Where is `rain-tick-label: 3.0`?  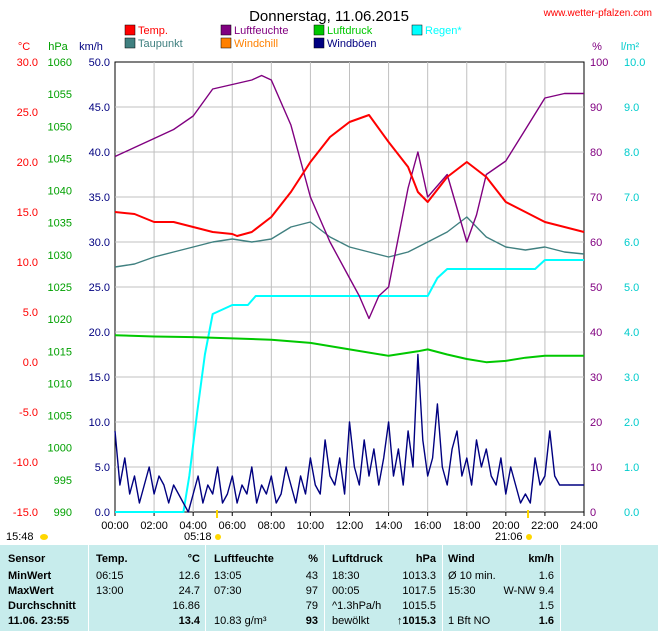 rain-tick-label: 3.0 is located at coordinates (631, 378).